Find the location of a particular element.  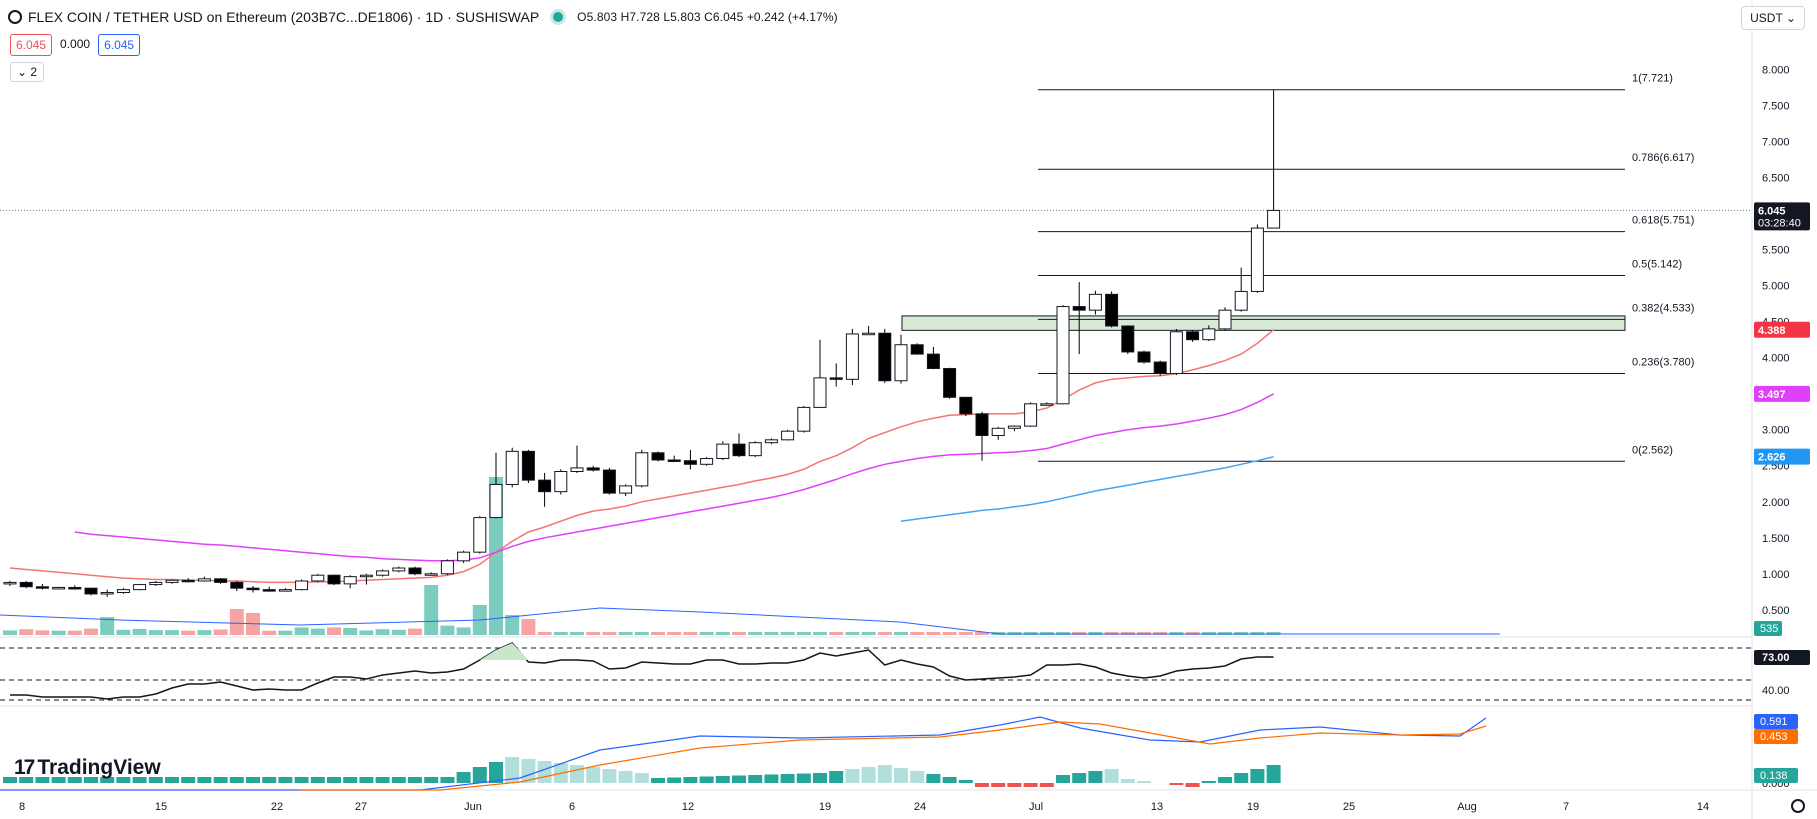

macd-badge is located at coordinates (1776, 775).